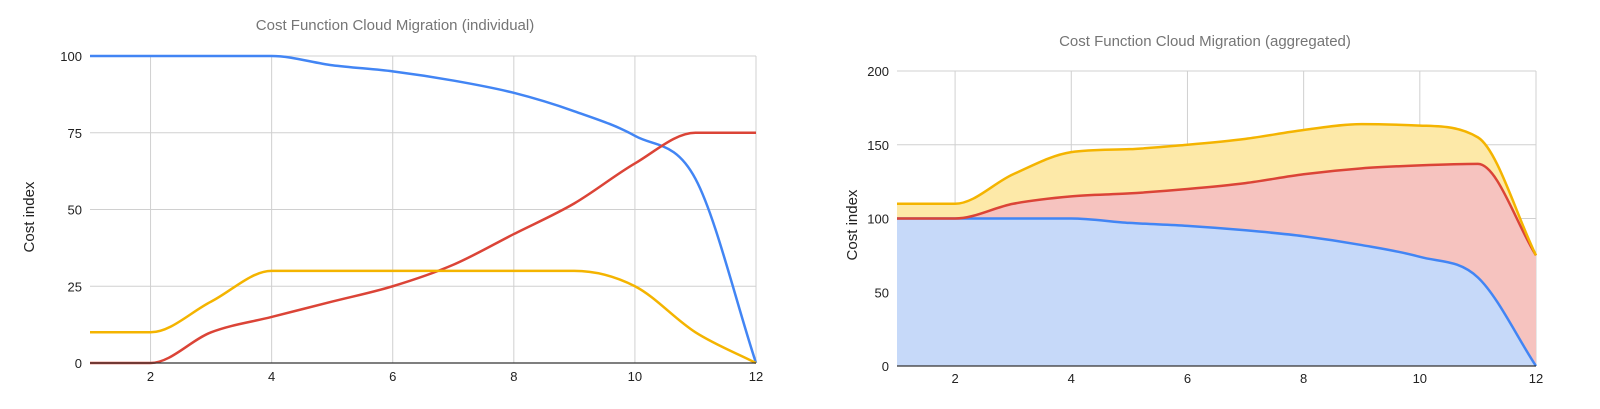 The height and width of the screenshot is (409, 1600). Describe the element at coordinates (75, 133) in the screenshot. I see `y-tick-label: 75` at that location.